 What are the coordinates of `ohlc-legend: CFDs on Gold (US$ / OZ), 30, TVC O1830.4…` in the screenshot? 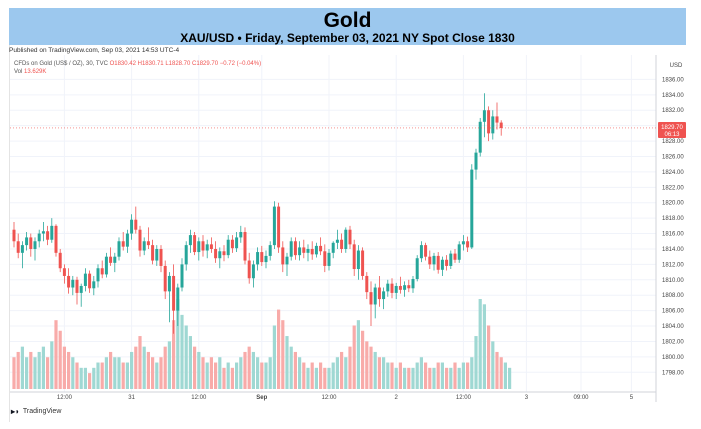 It's located at (137, 64).